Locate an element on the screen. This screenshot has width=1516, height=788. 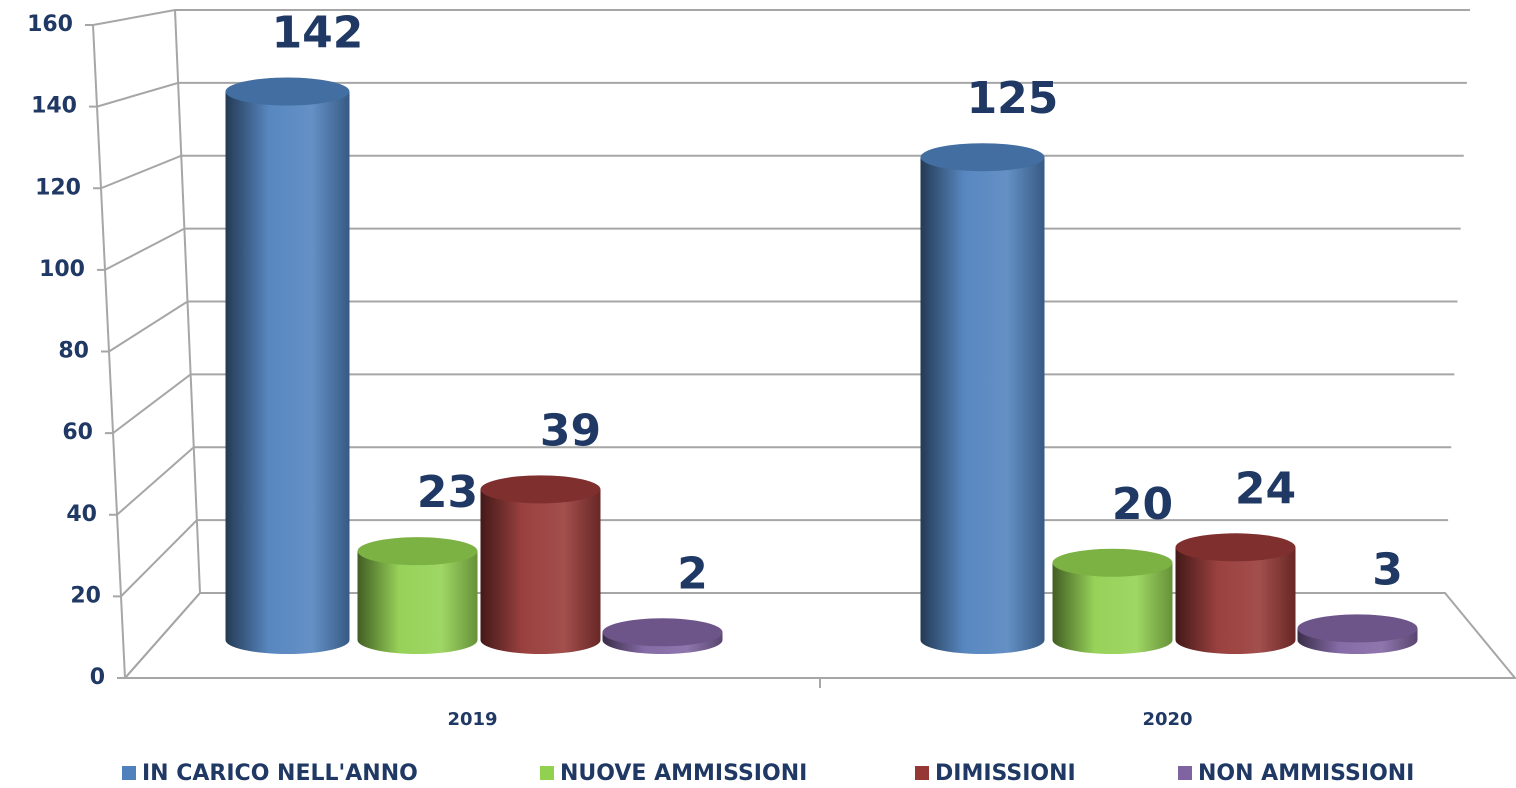
data-label: 125 is located at coordinates (1013, 98).